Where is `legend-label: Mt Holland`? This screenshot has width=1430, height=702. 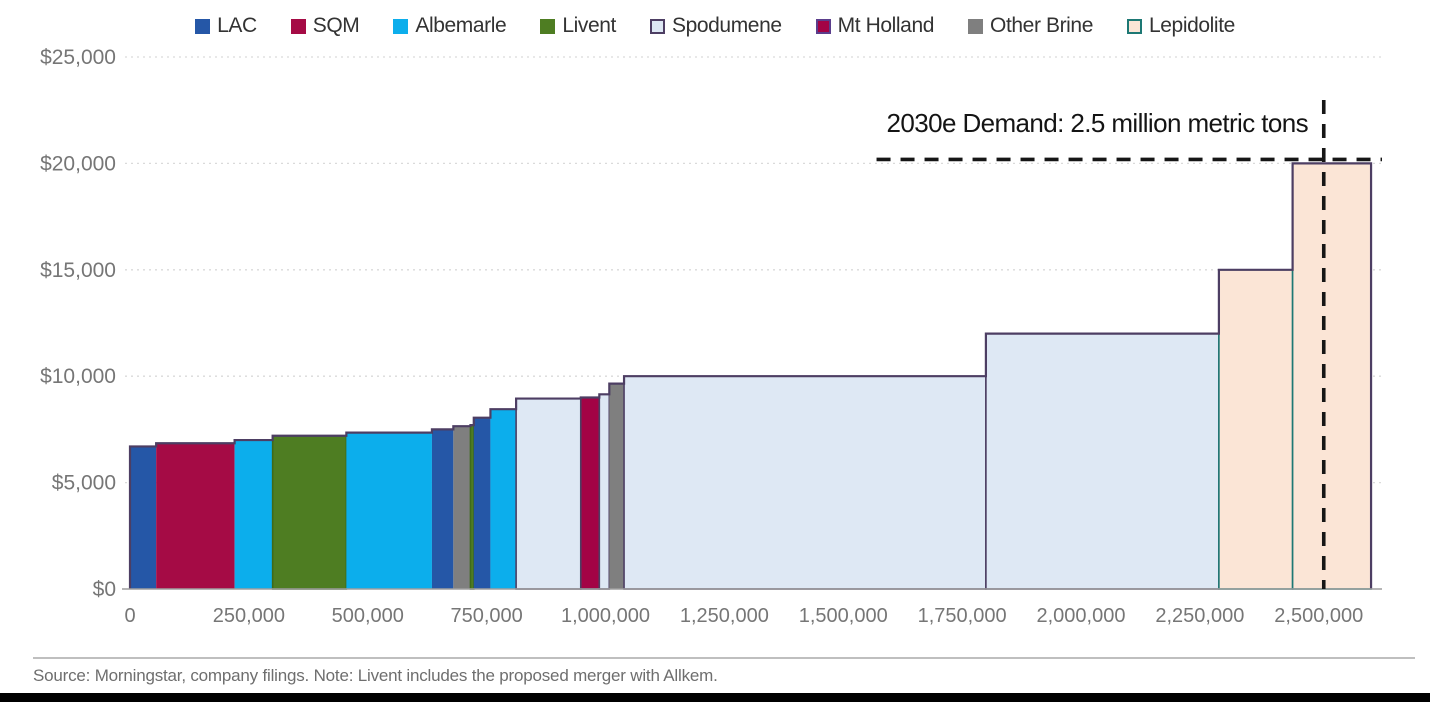 legend-label: Mt Holland is located at coordinates (886, 25).